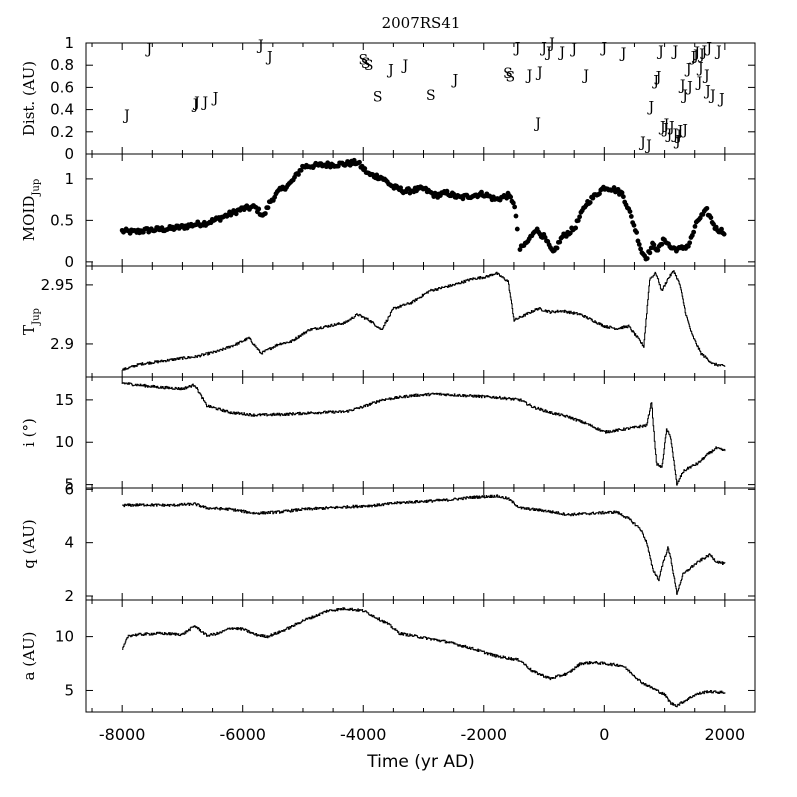 The image size is (797, 797). I want to click on y-tick-label: 5, so click(69, 485).